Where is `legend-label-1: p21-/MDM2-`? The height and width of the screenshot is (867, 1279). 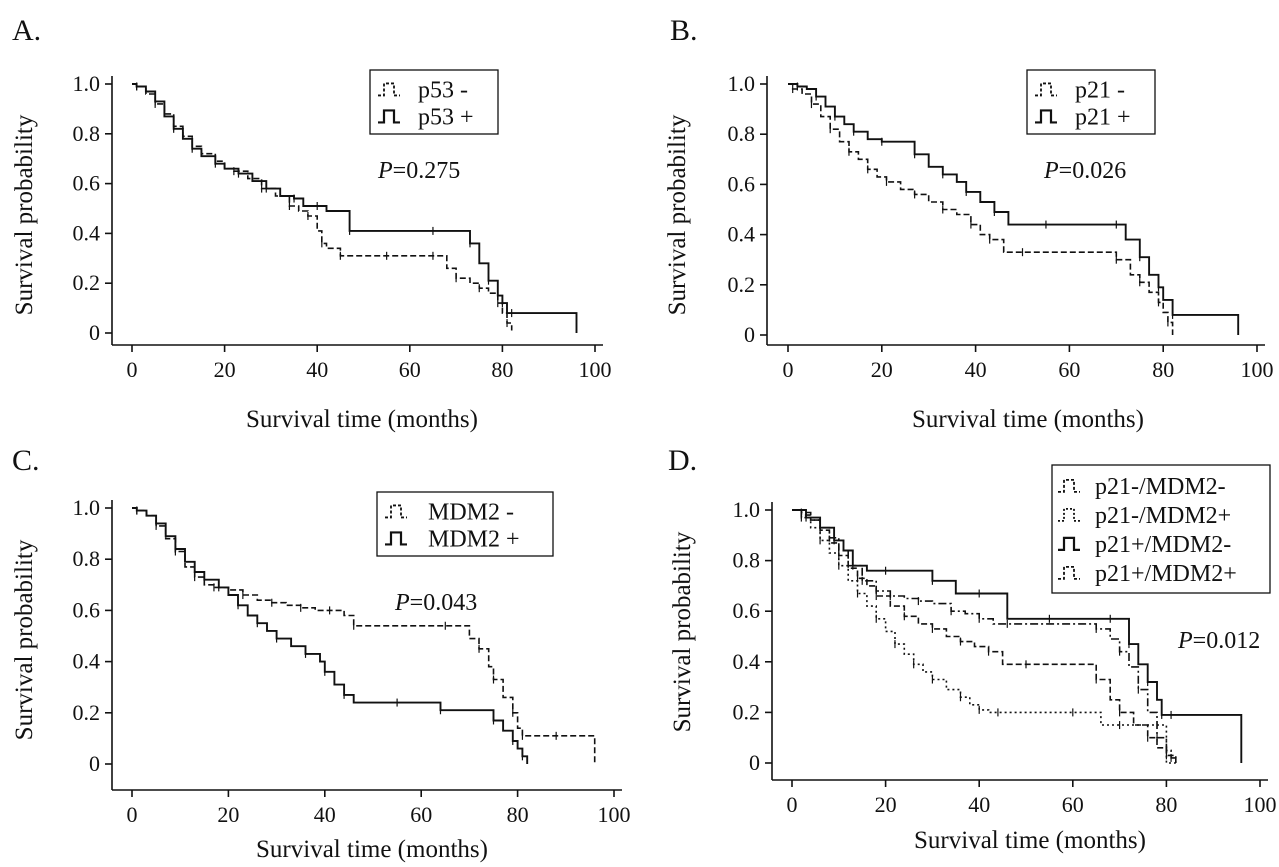
legend-label-1: p21-/MDM2- is located at coordinates (1160, 487).